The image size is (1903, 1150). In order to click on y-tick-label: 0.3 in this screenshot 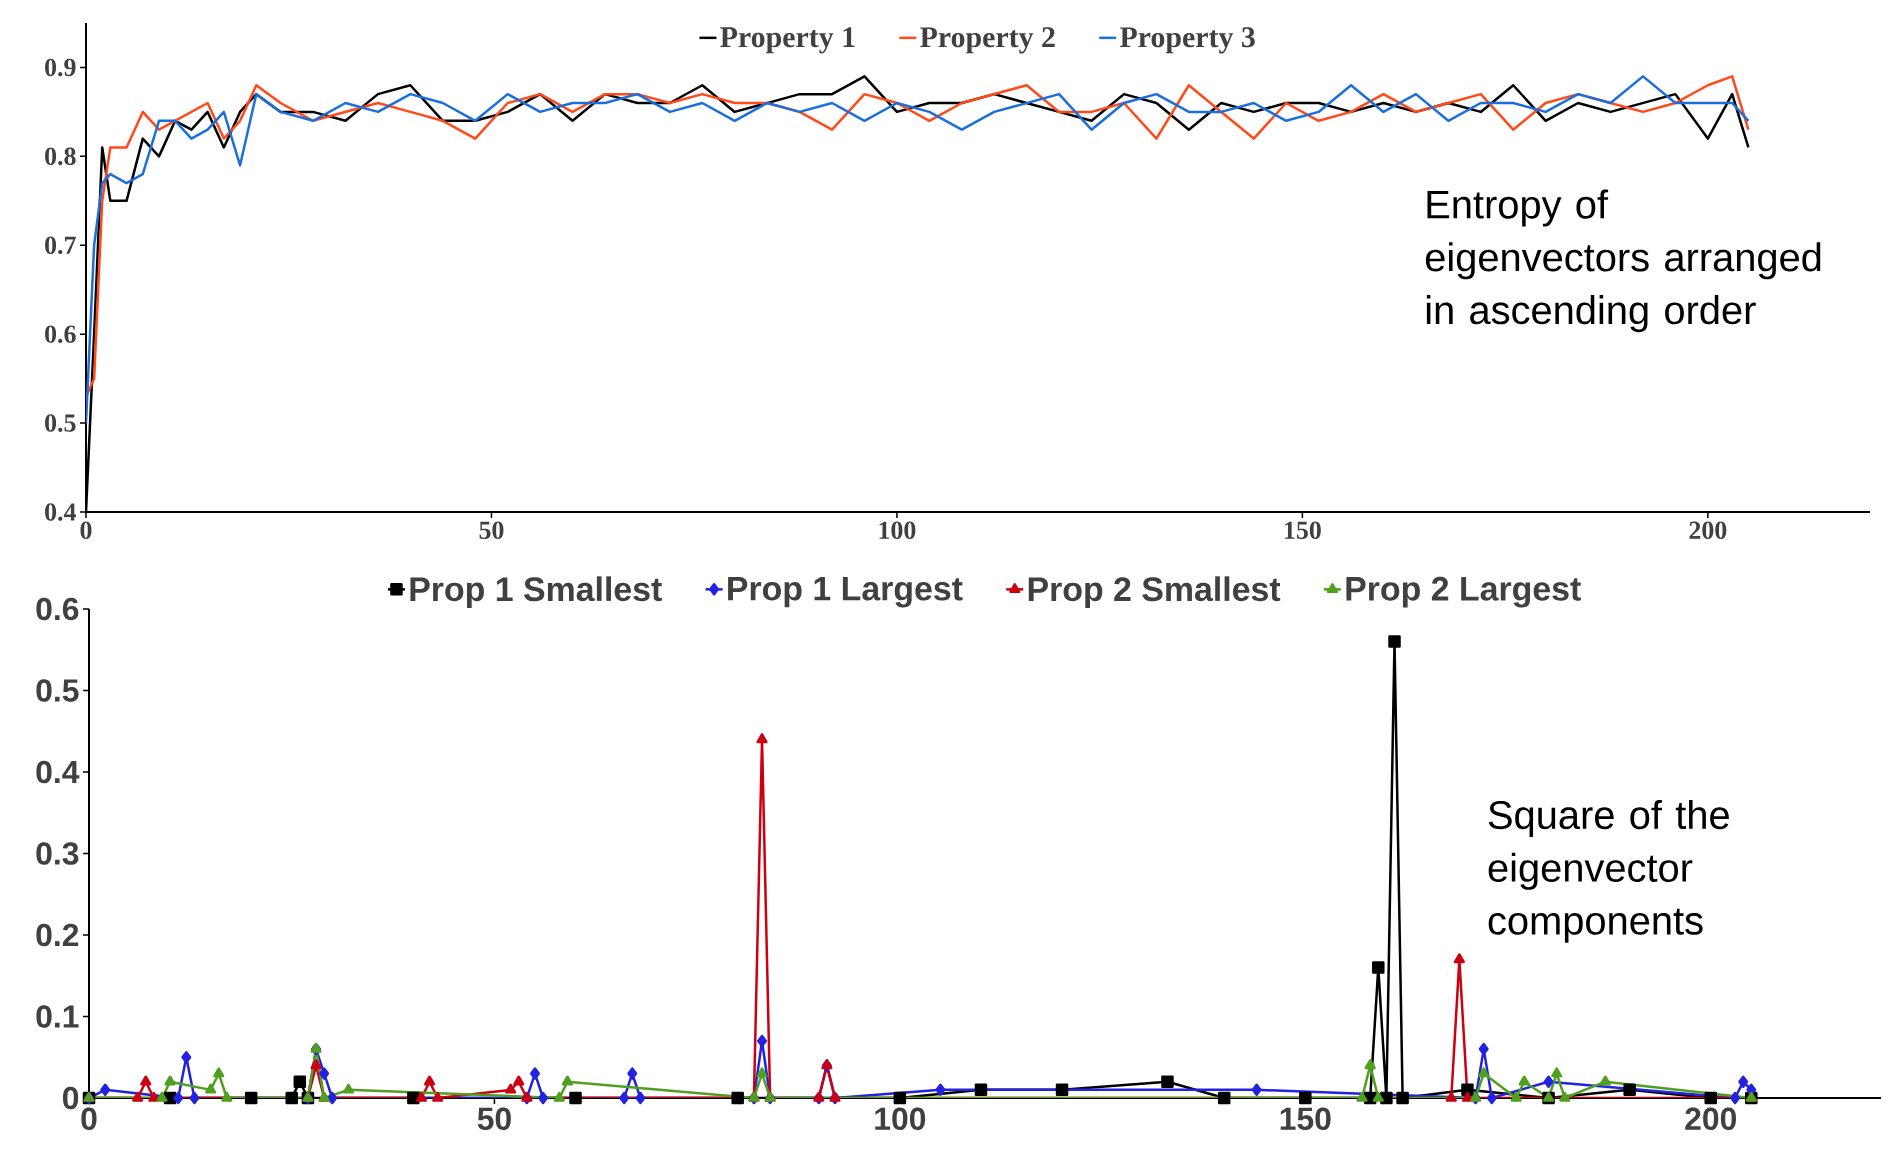, I will do `click(57, 853)`.